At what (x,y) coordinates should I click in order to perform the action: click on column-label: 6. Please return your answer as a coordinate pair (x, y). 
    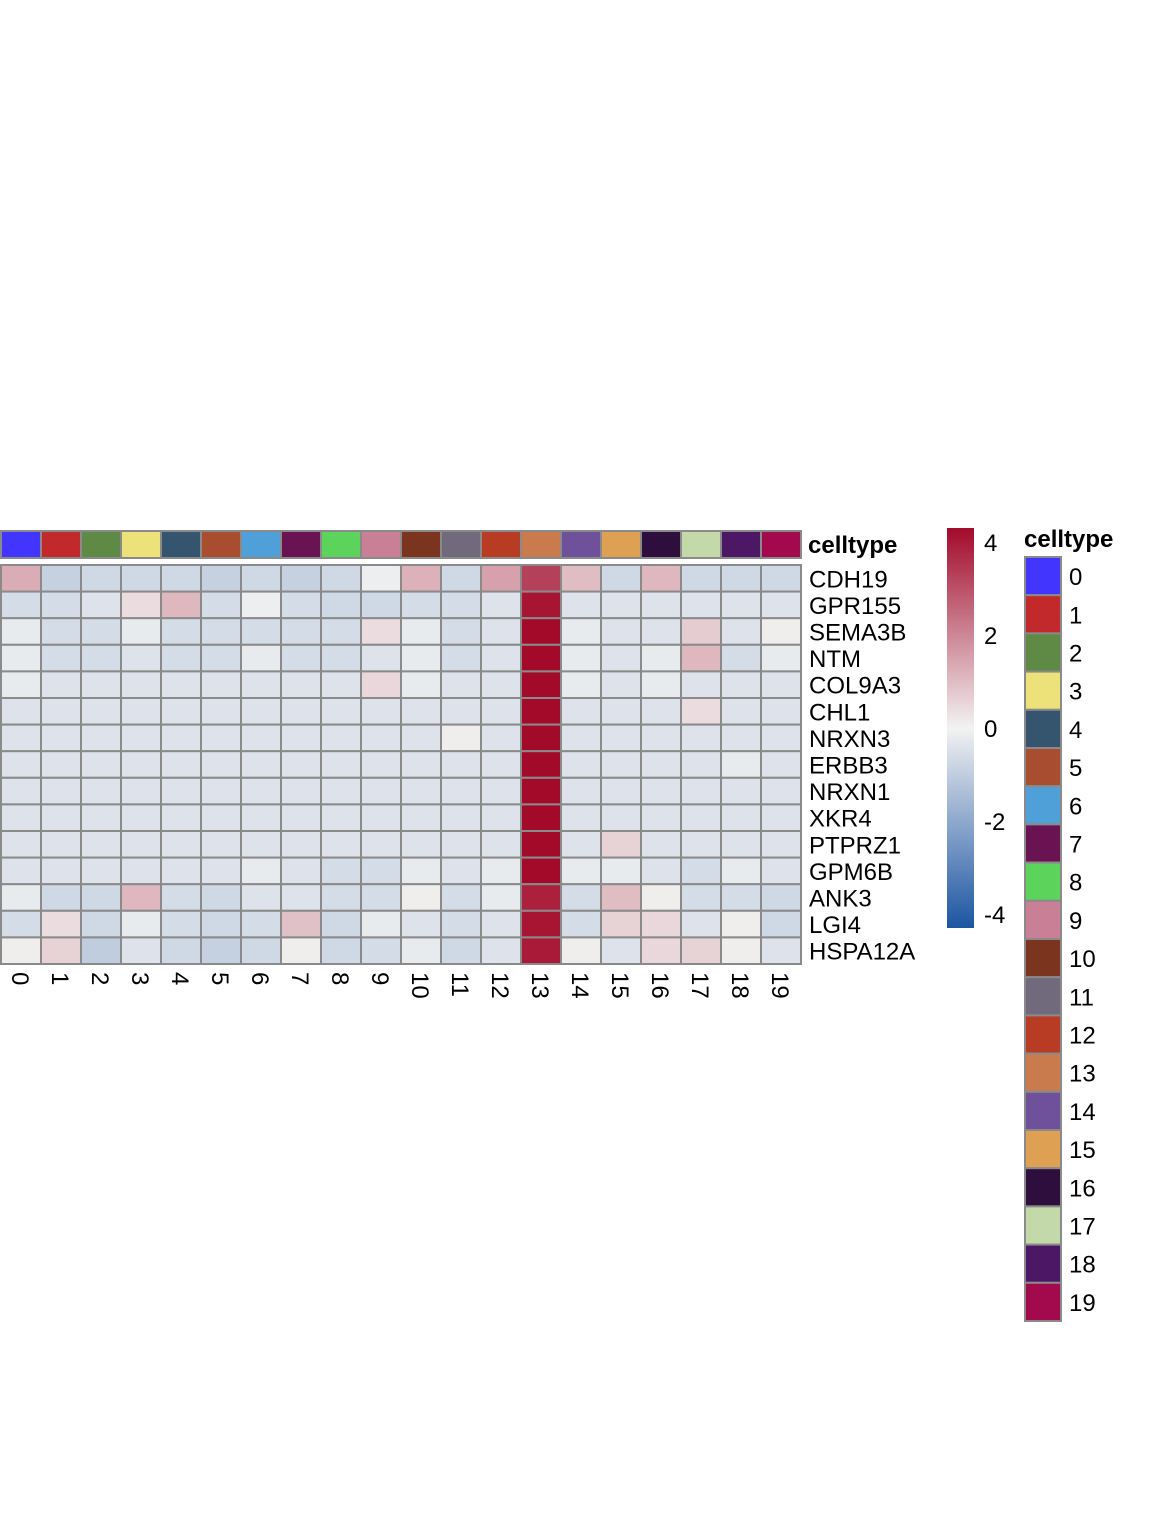
    Looking at the image, I should click on (259, 978).